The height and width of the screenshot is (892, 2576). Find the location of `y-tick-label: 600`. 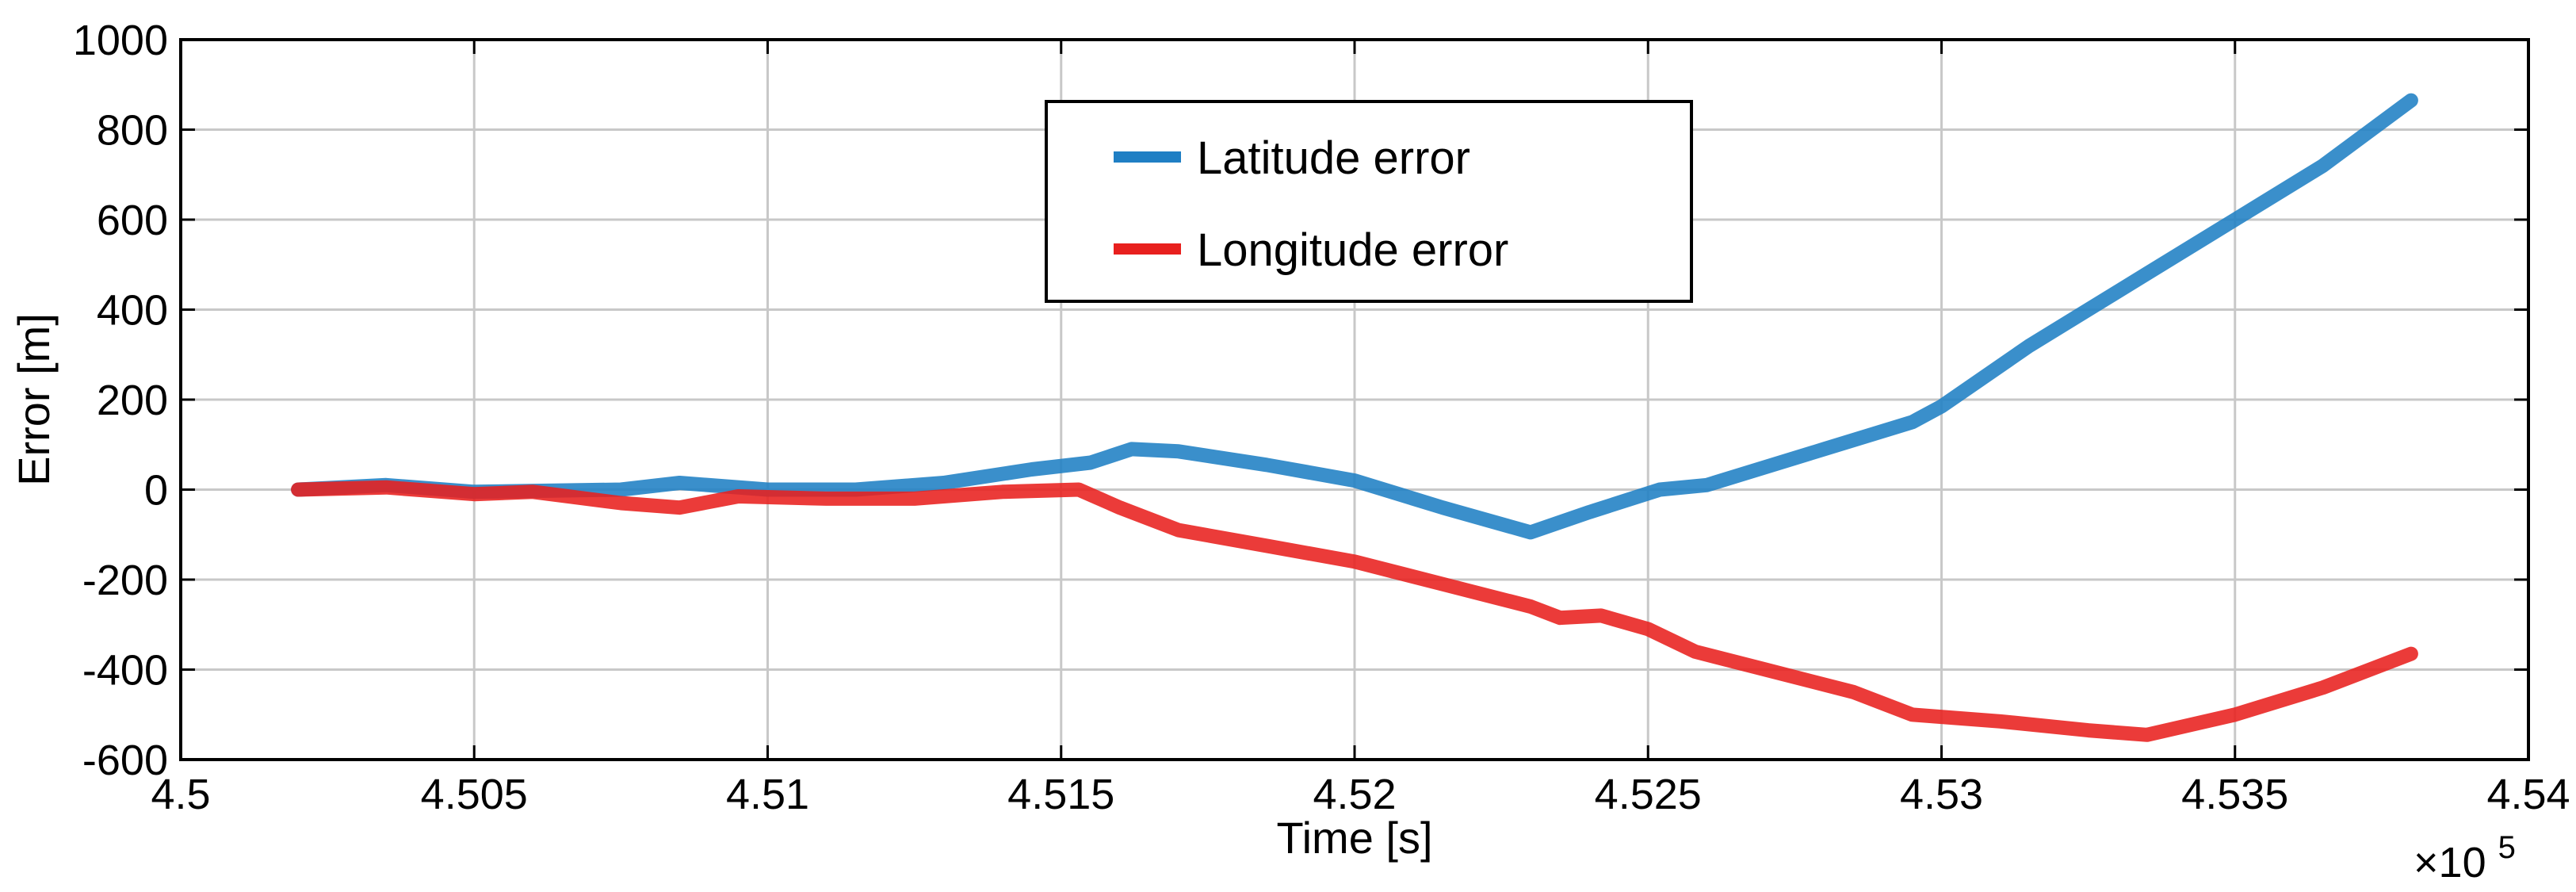

y-tick-label: 600 is located at coordinates (132, 220).